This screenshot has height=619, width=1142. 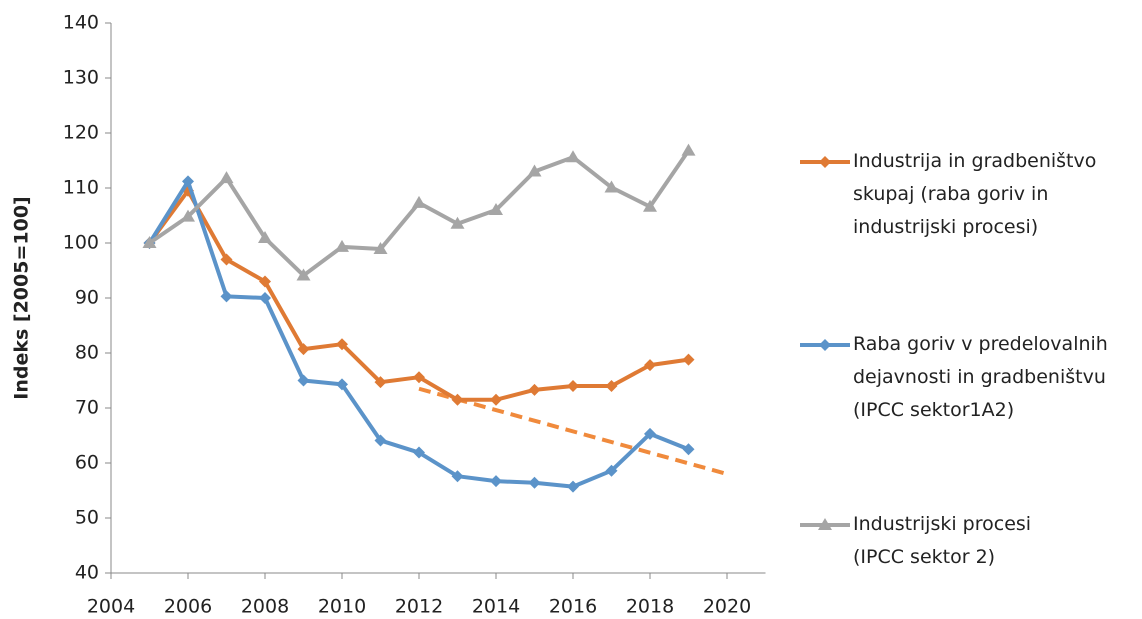 I want to click on x-tick-label: 2016, so click(x=573, y=607).